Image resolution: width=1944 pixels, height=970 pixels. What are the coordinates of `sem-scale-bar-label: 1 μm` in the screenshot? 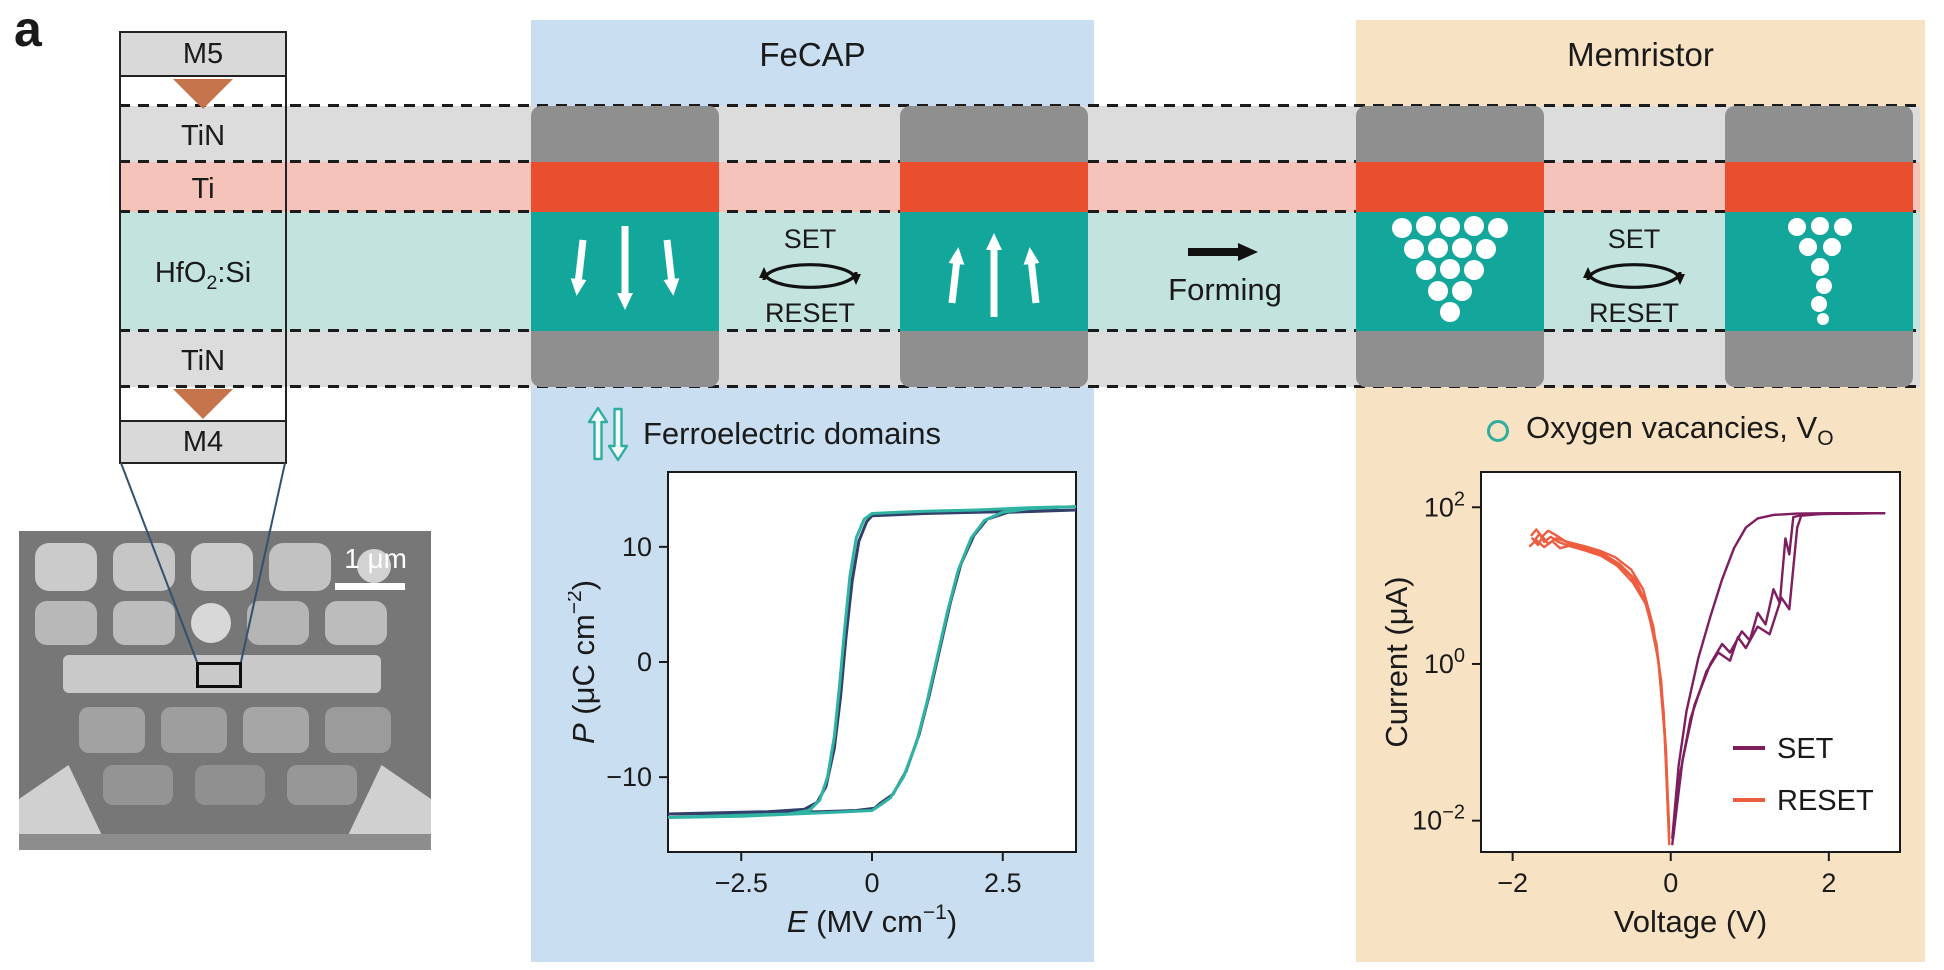 It's located at (375, 558).